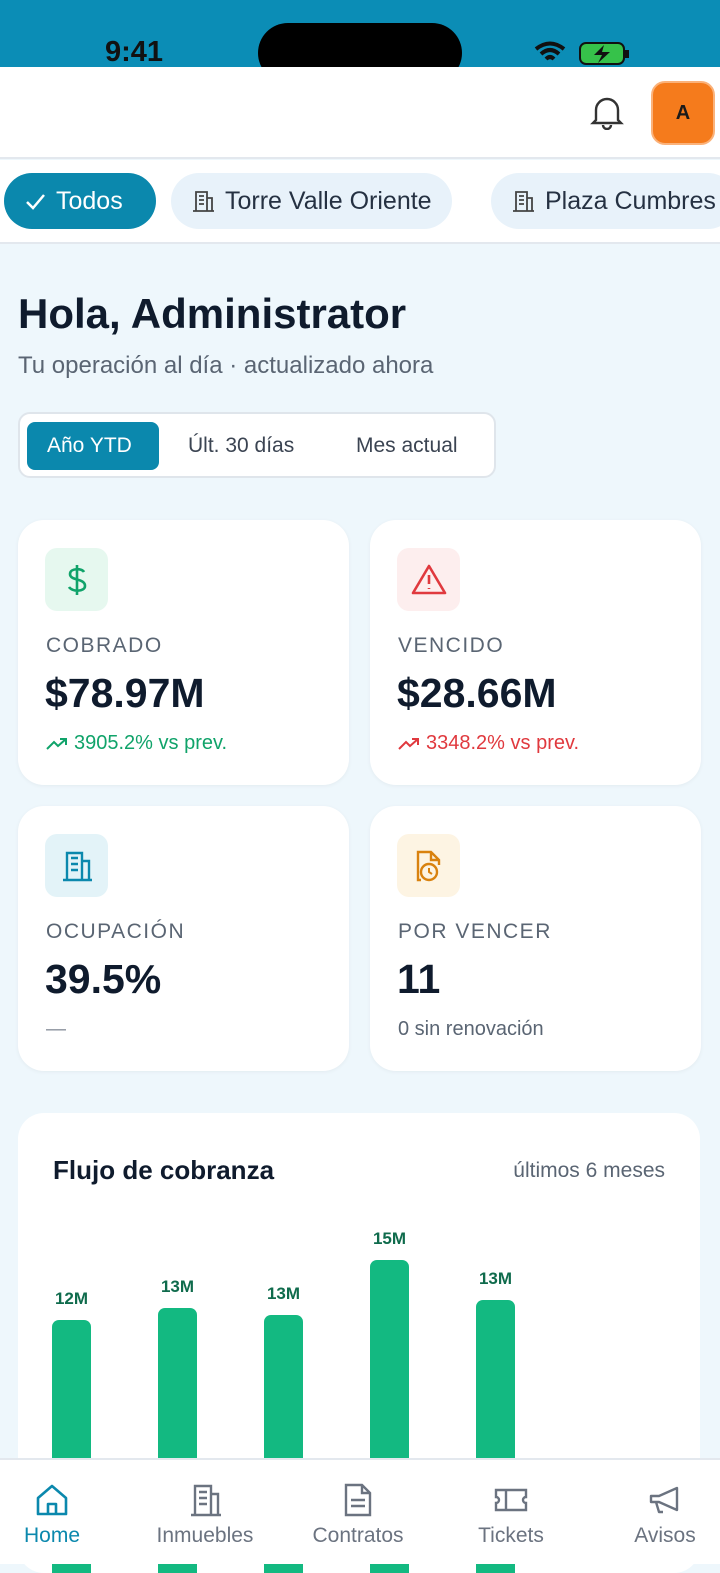 This screenshot has width=720, height=1573. What do you see at coordinates (35, 202) in the screenshot?
I see `check-icon` at bounding box center [35, 202].